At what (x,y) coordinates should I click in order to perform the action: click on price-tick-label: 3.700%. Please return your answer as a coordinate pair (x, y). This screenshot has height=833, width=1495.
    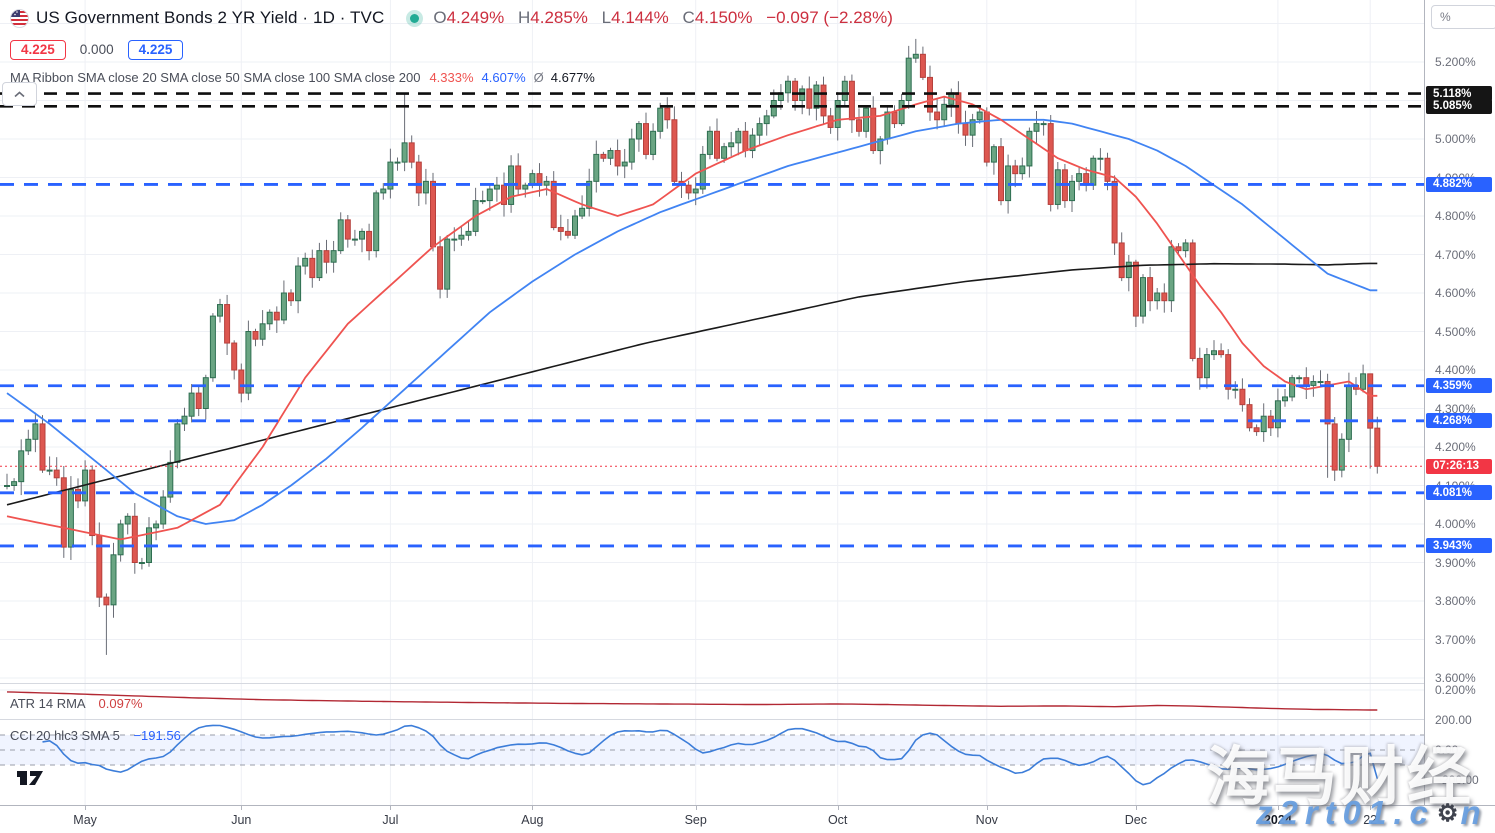
    Looking at the image, I should click on (1455, 639).